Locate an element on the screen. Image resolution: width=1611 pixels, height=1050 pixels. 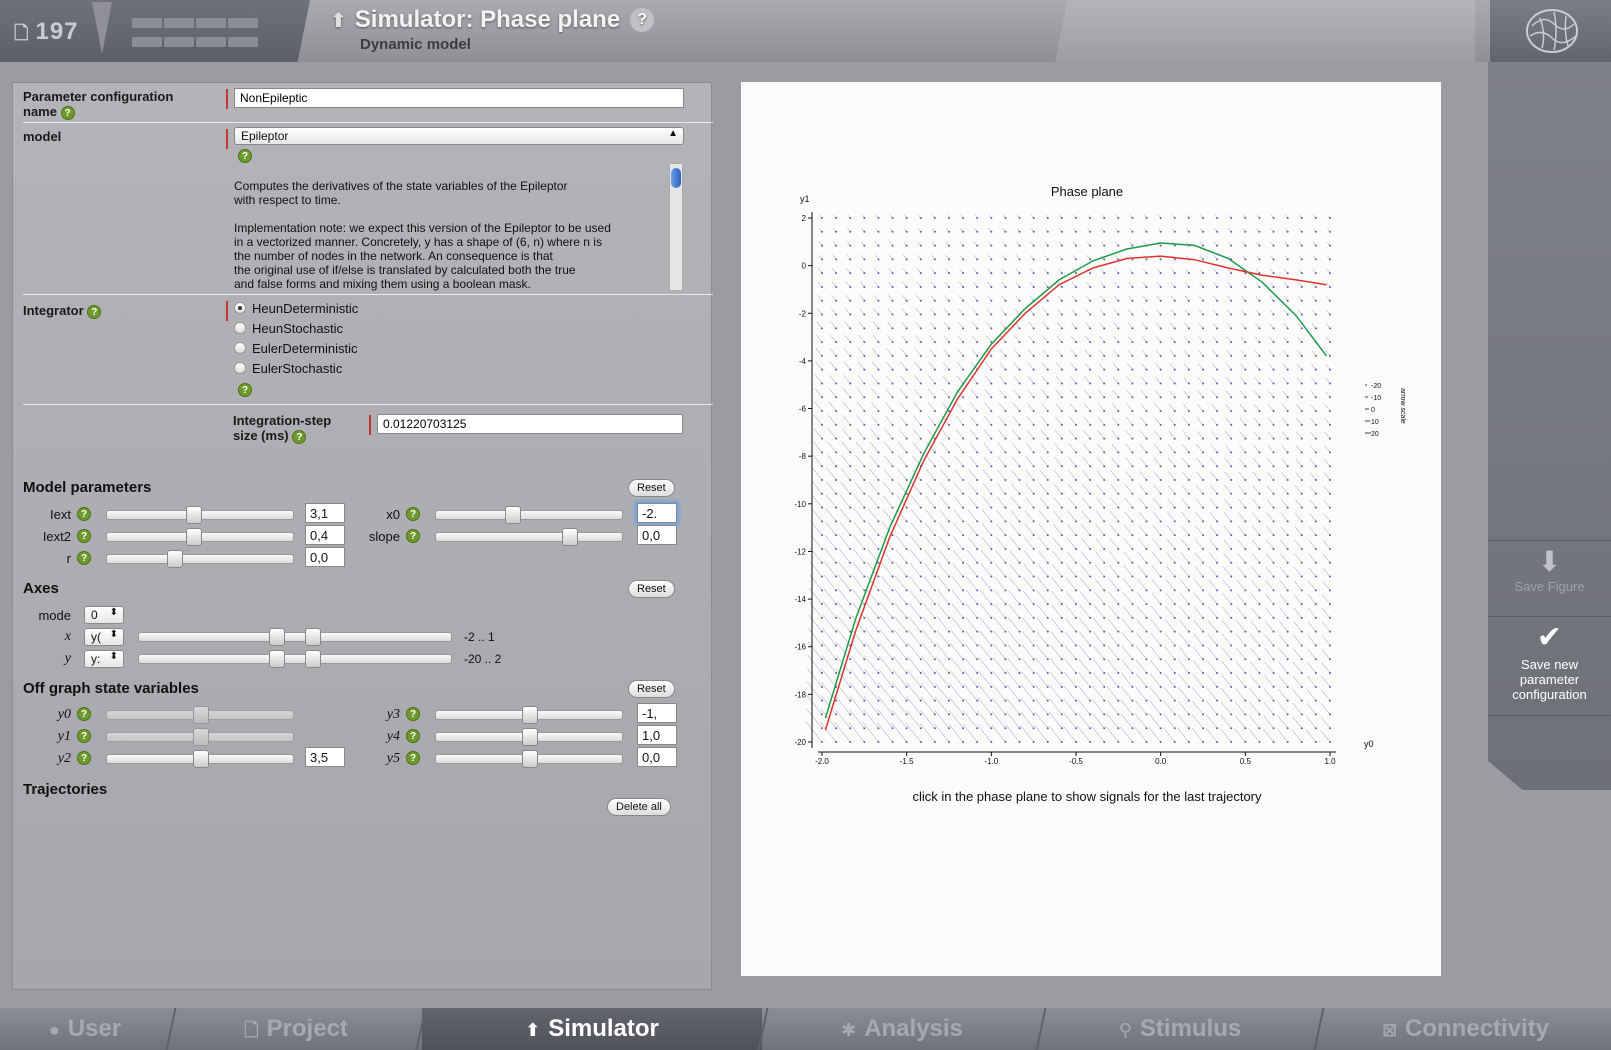
radio-heun-deterministic: HeunDeterministic is located at coordinates (296, 308).